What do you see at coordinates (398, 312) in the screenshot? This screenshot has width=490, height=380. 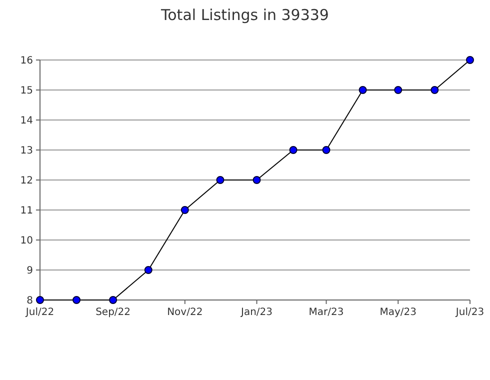 I see `x-tick-label: May/23` at bounding box center [398, 312].